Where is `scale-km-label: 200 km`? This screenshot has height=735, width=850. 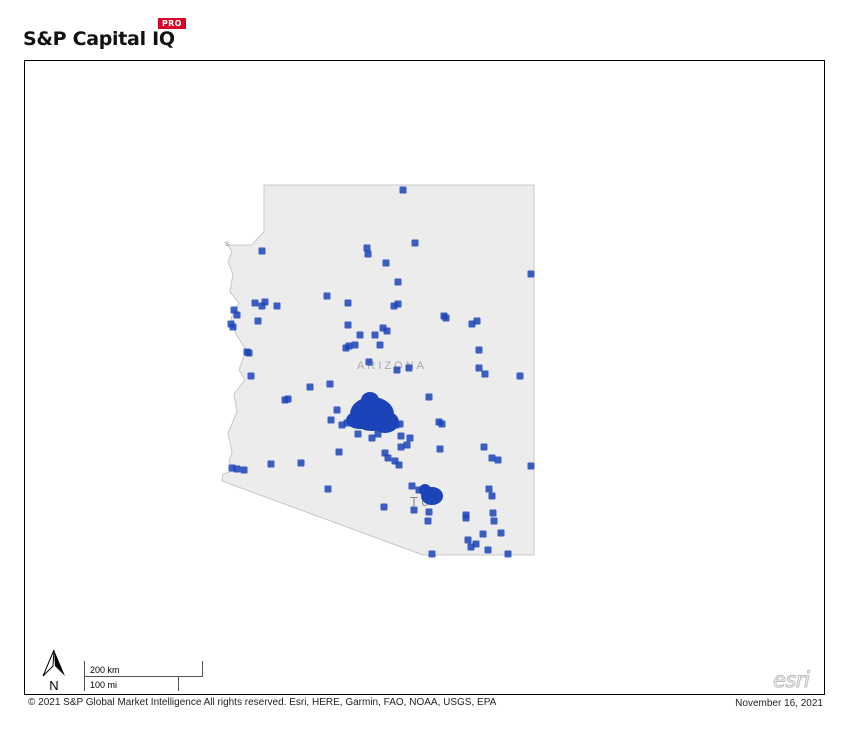
scale-km-label: 200 km is located at coordinates (105, 670).